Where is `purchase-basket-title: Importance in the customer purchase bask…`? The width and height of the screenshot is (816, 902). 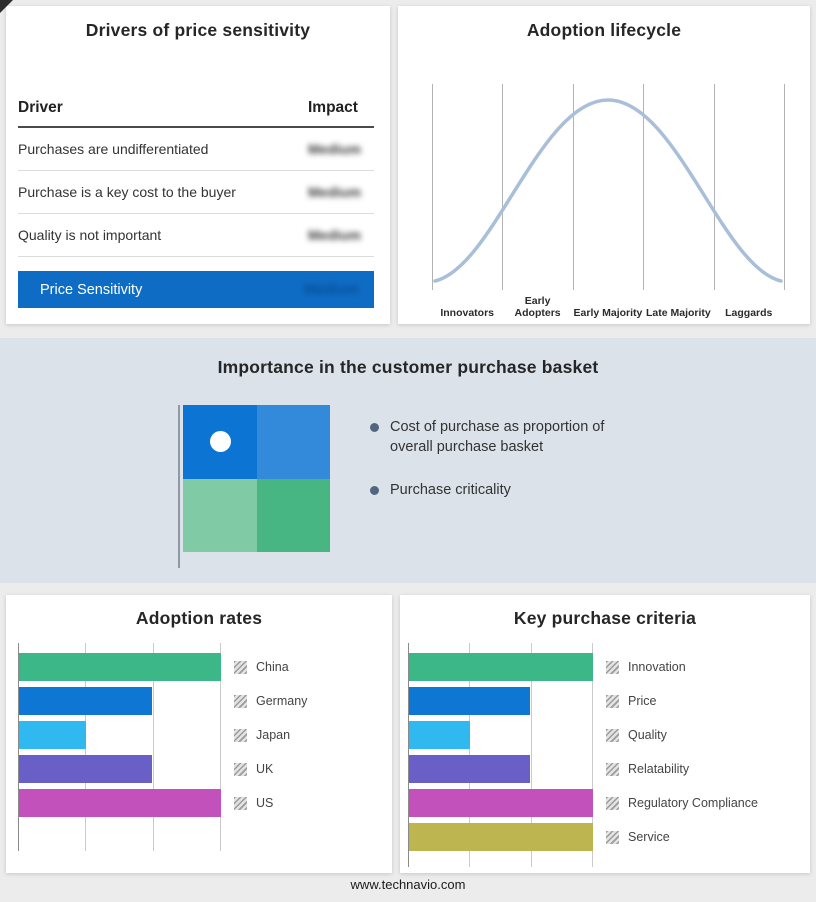
purchase-basket-title: Importance in the customer purchase bask… is located at coordinates (408, 367).